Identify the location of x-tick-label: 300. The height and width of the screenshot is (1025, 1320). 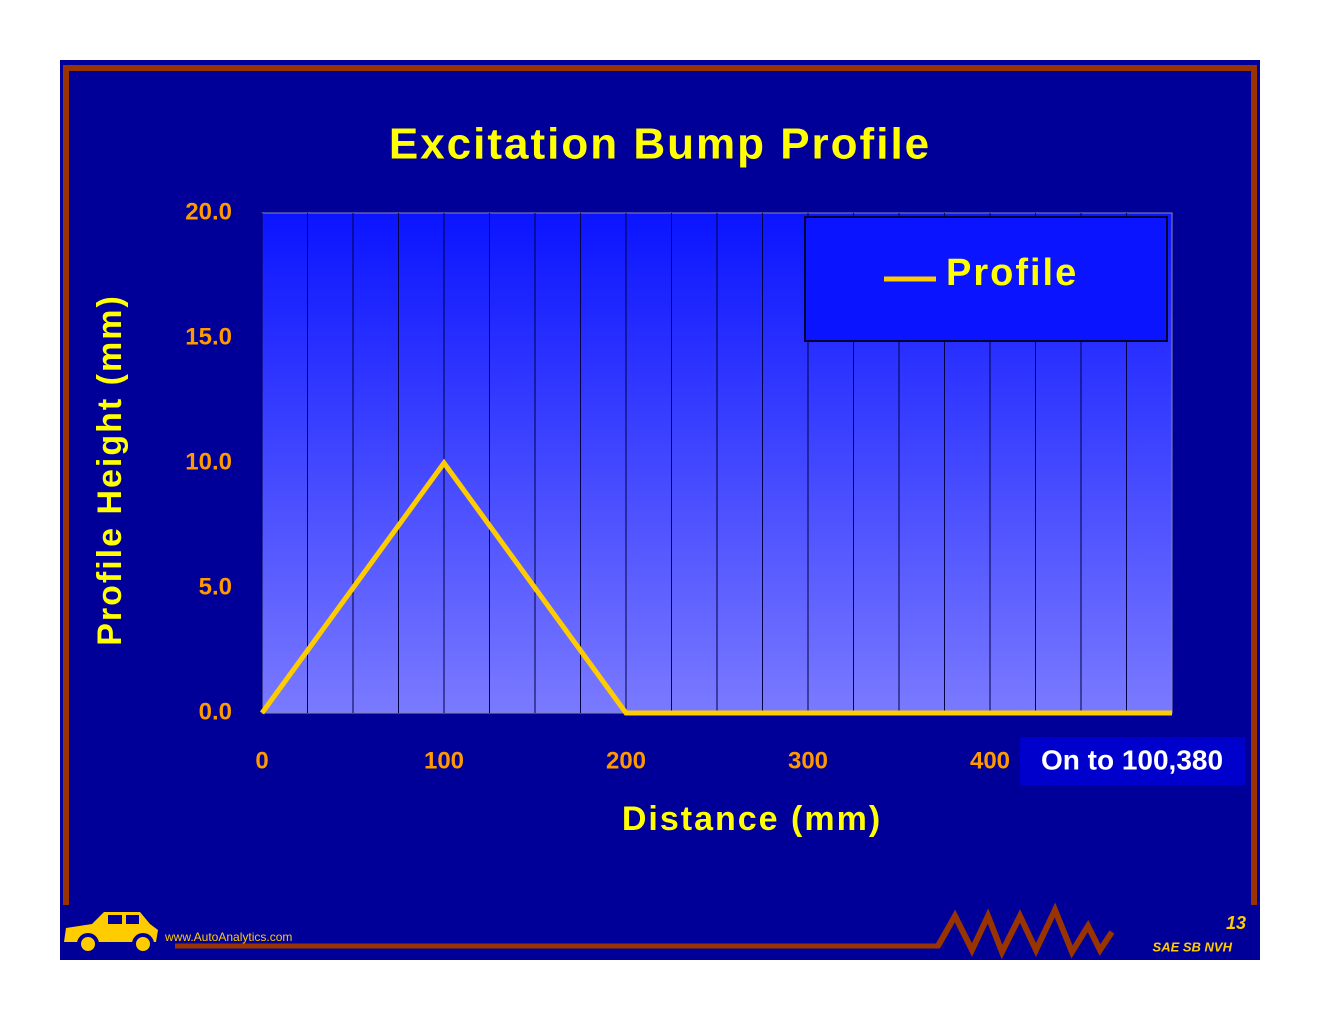
(808, 760).